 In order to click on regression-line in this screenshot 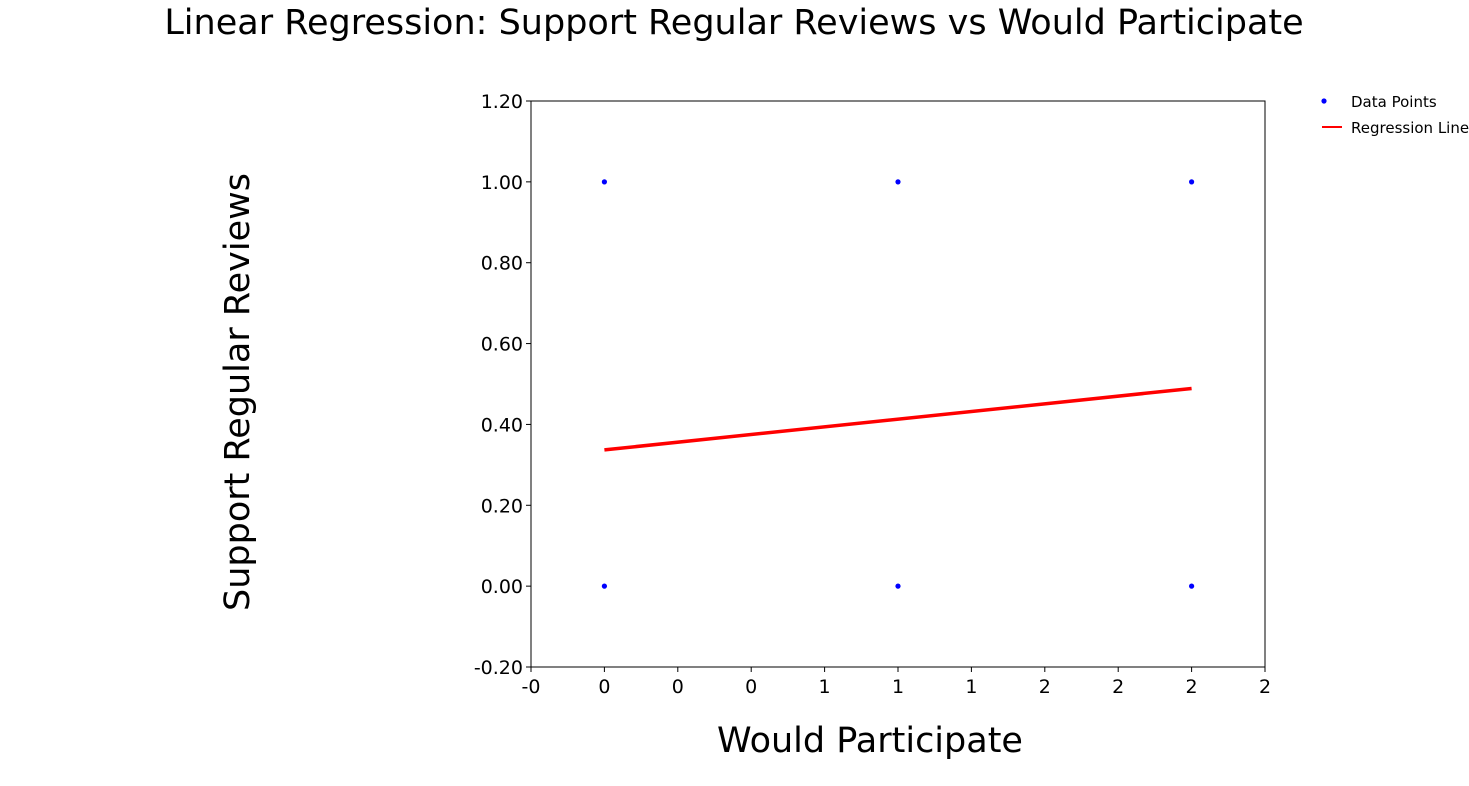, I will do `click(898, 419)`.